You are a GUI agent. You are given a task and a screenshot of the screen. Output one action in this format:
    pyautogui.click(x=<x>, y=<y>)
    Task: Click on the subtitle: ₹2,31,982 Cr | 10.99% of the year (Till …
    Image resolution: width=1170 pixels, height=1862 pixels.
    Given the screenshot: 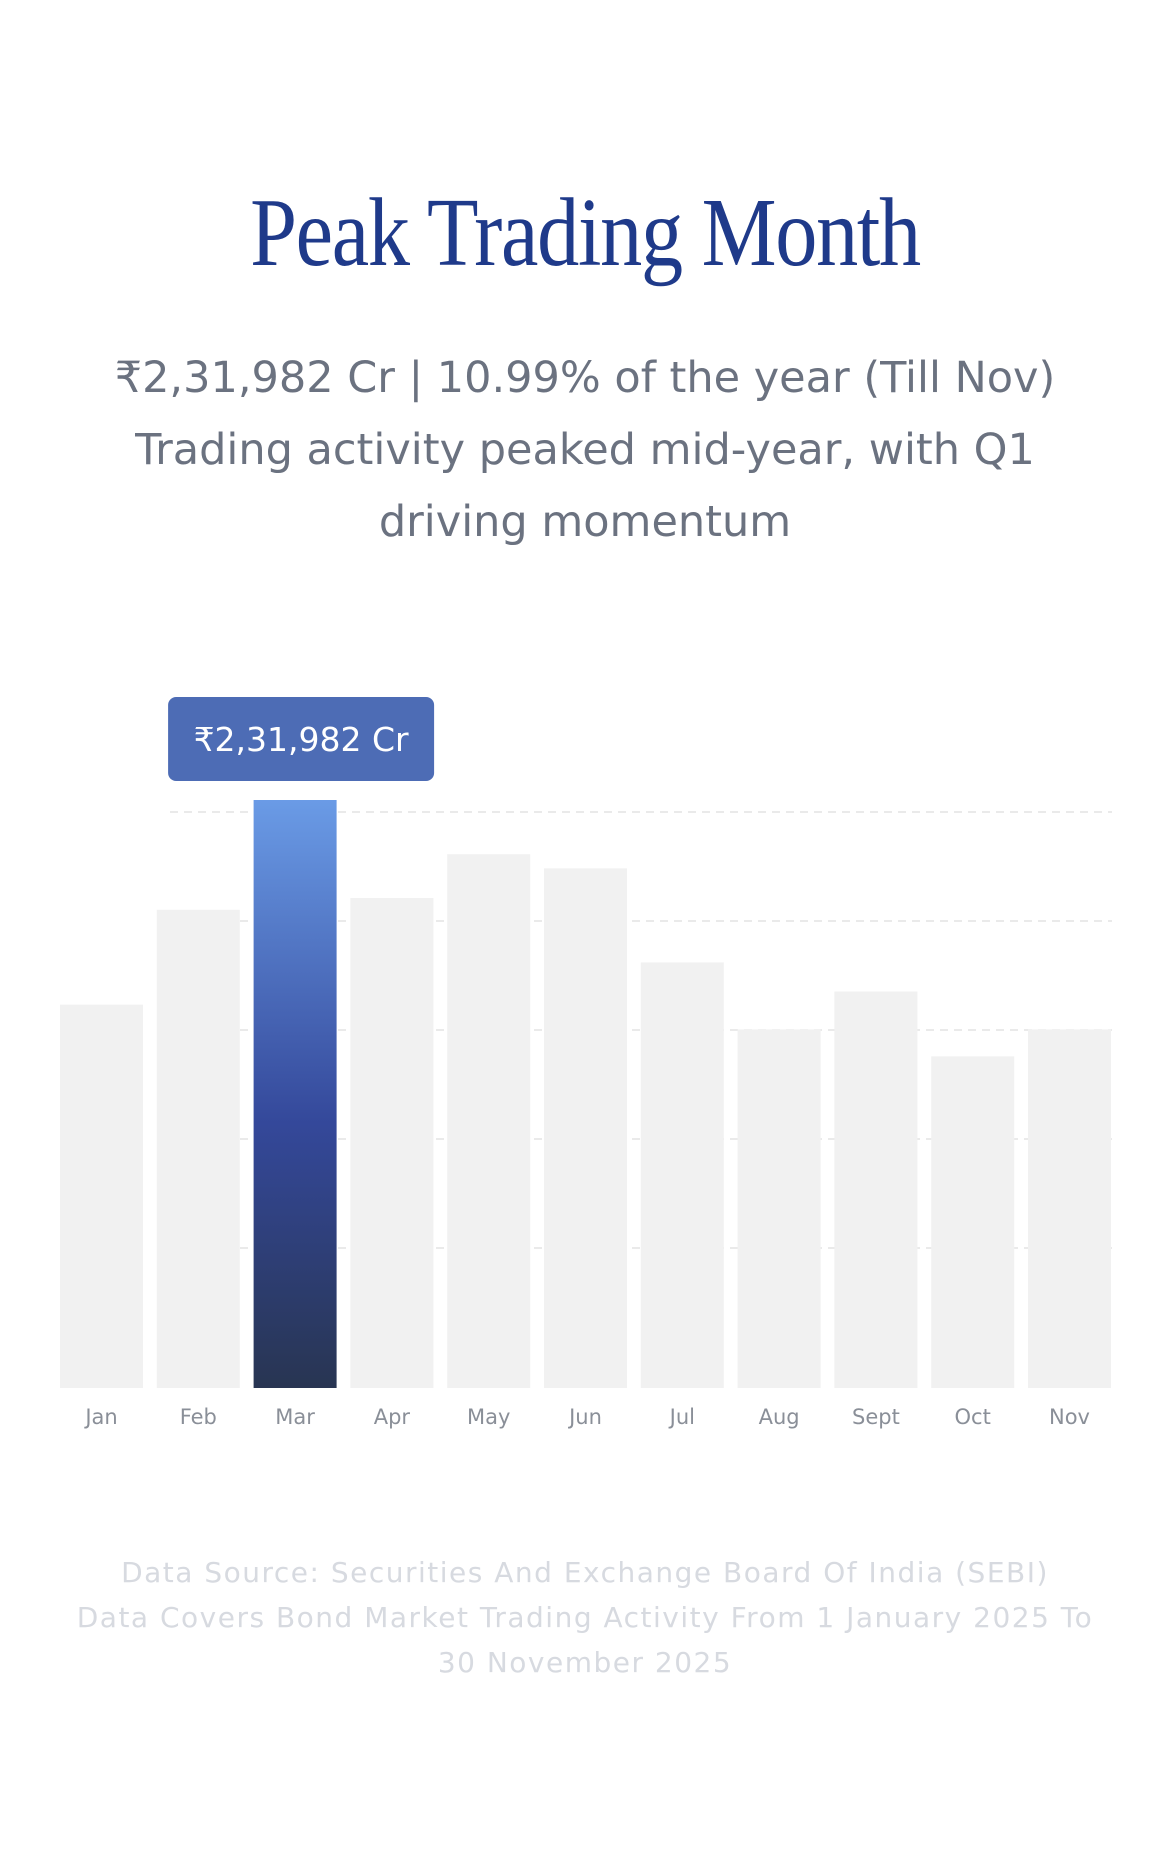 What is the action you would take?
    pyautogui.click(x=585, y=450)
    